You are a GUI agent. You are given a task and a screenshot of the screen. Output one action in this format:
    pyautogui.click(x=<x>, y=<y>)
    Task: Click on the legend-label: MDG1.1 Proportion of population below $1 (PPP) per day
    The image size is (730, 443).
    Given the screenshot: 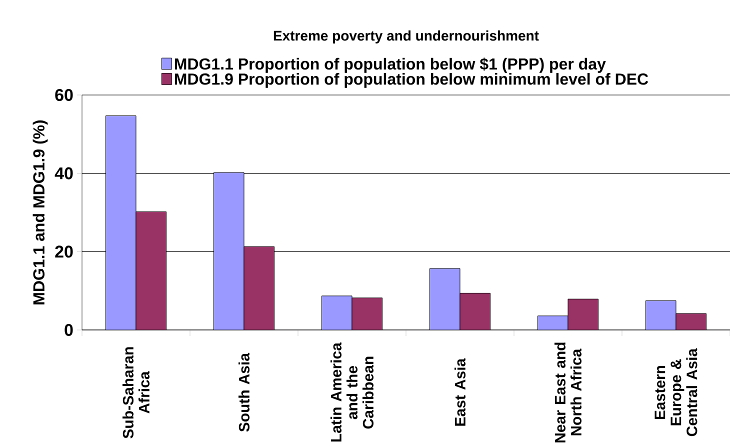 What is the action you would take?
    pyautogui.click(x=390, y=65)
    